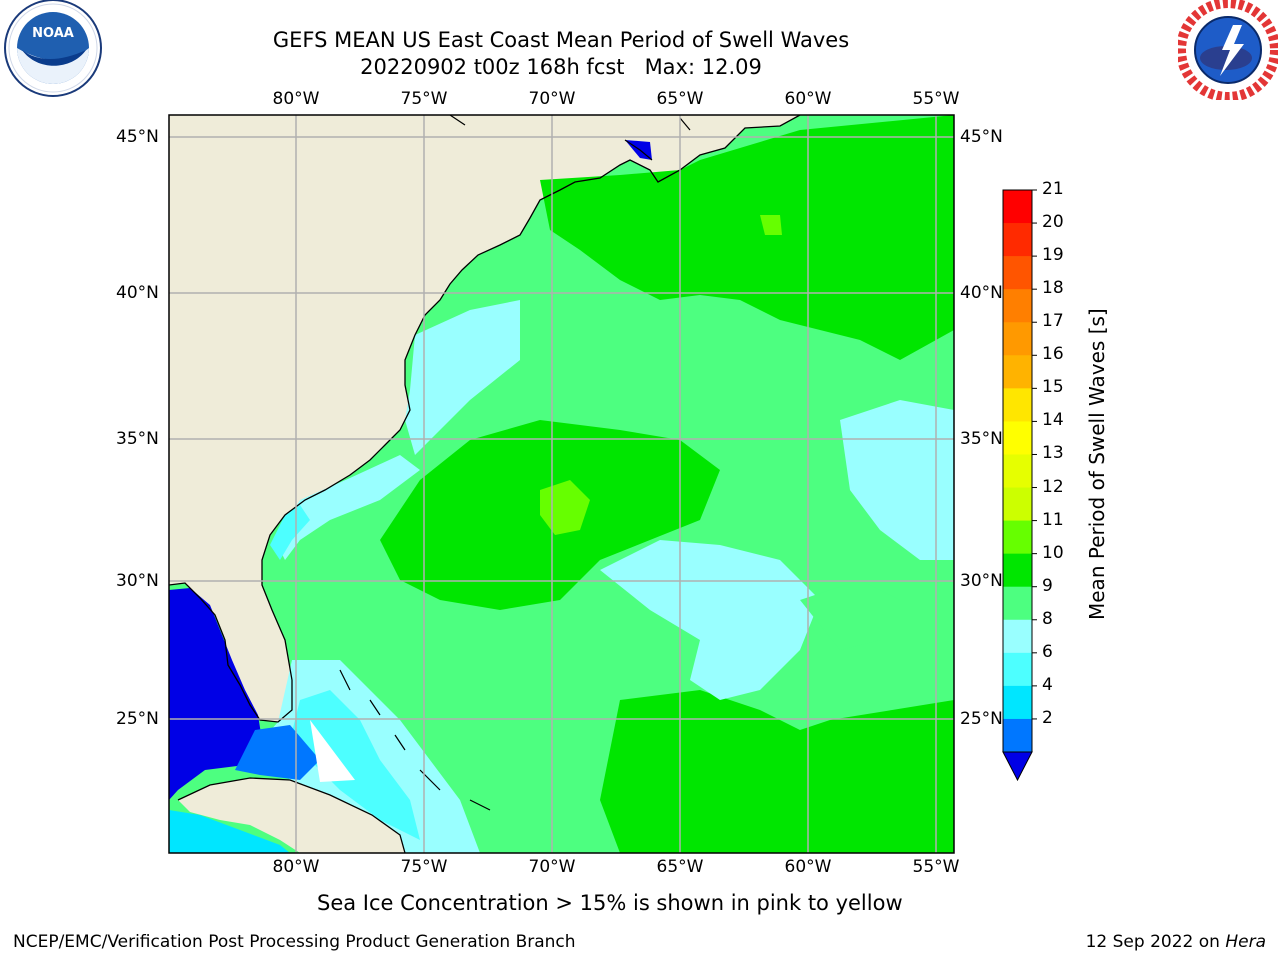 This screenshot has width=1280, height=960. I want to click on lon-label-top: 60°W, so click(808, 99).